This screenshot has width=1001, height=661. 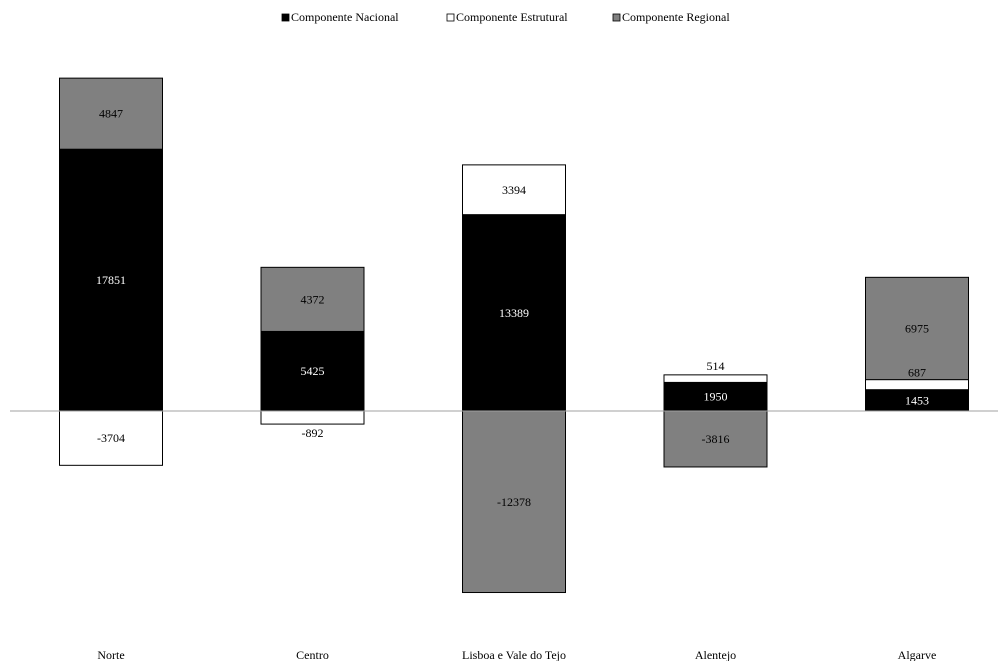 I want to click on data-label-lisboa-e-vale-do-tejo-componente-nacional: 13389, so click(x=514, y=313).